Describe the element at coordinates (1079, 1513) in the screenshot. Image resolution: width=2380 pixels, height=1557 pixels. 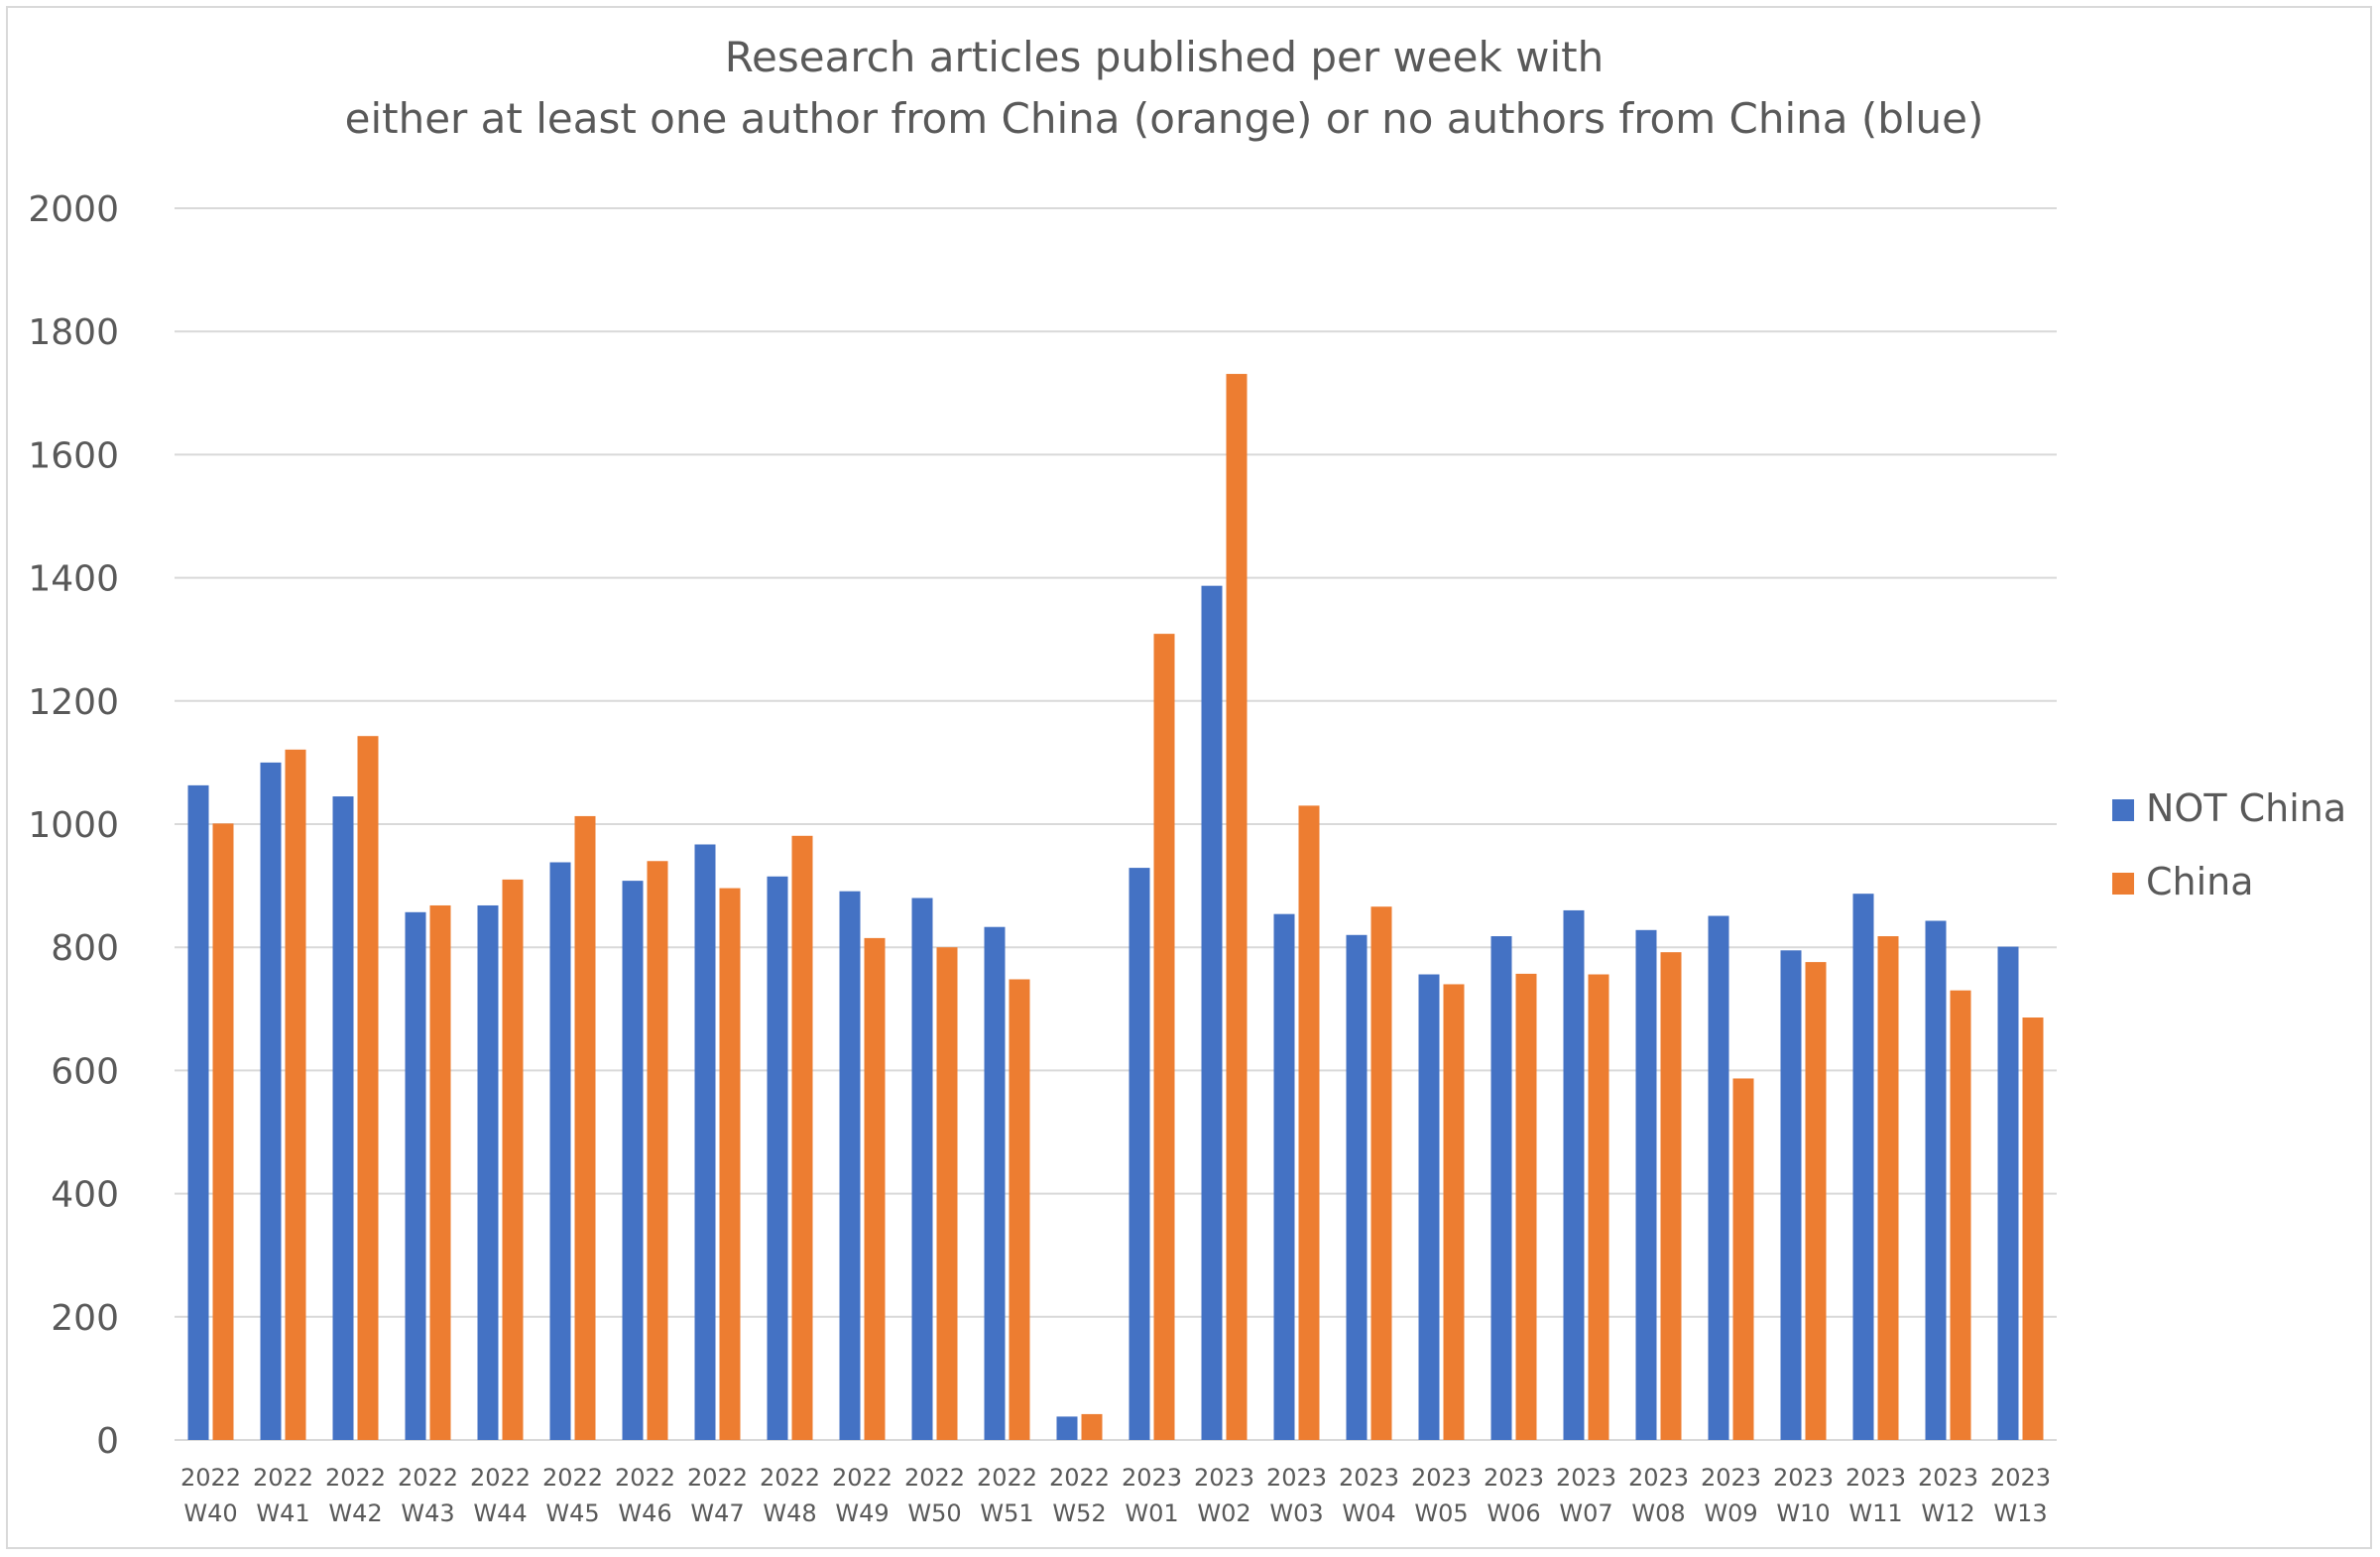
I see `x-tick-label-week: W52` at that location.